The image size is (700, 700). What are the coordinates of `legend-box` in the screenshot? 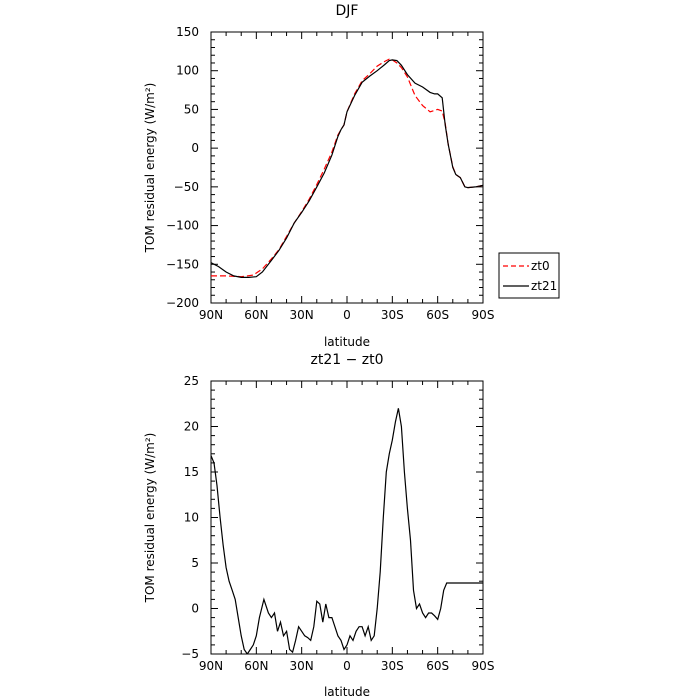 It's located at (529, 275).